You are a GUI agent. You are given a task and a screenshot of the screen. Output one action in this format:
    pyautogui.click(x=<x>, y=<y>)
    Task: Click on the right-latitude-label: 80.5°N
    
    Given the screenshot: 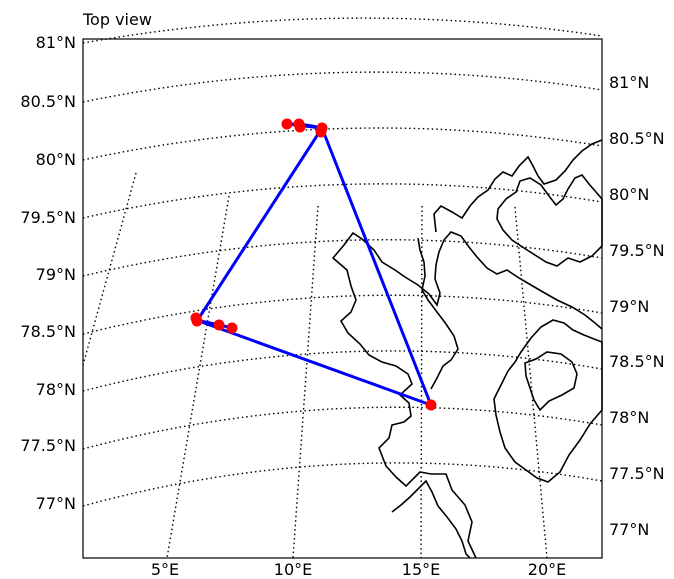 What is the action you would take?
    pyautogui.click(x=637, y=138)
    